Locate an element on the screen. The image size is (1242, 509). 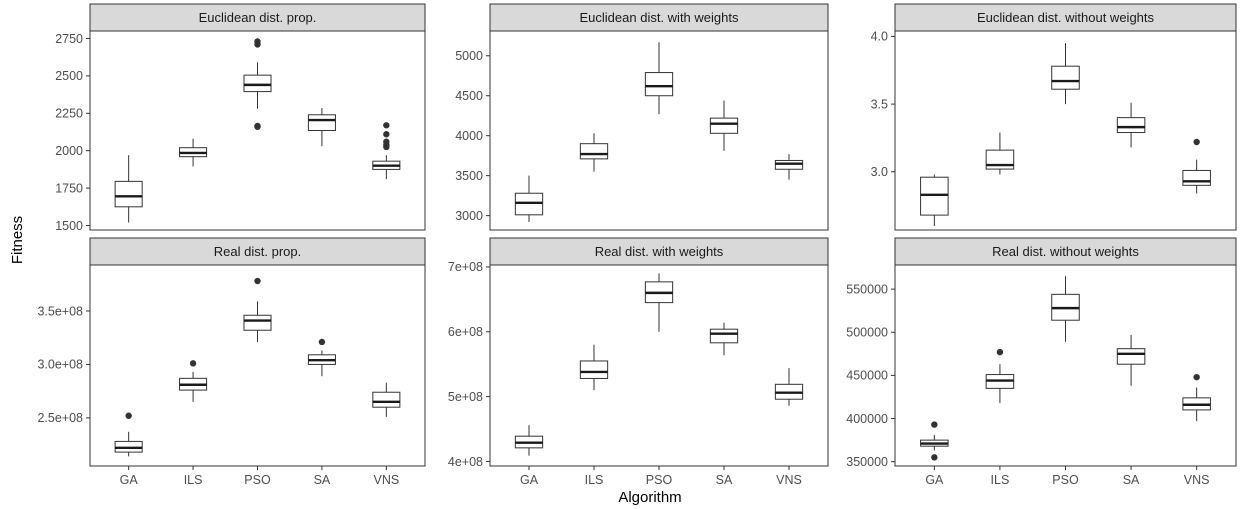
y-tick-label: 3000 is located at coordinates (469, 216).